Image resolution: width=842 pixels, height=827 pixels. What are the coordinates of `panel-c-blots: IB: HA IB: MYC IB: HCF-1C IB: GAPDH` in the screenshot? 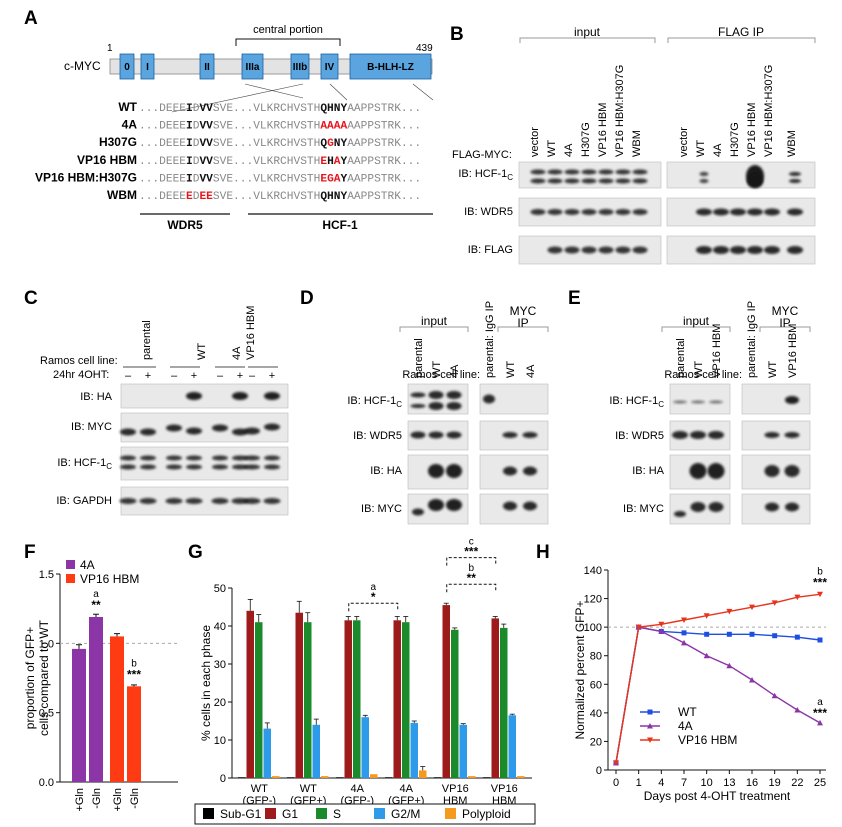 It's located at (172, 449).